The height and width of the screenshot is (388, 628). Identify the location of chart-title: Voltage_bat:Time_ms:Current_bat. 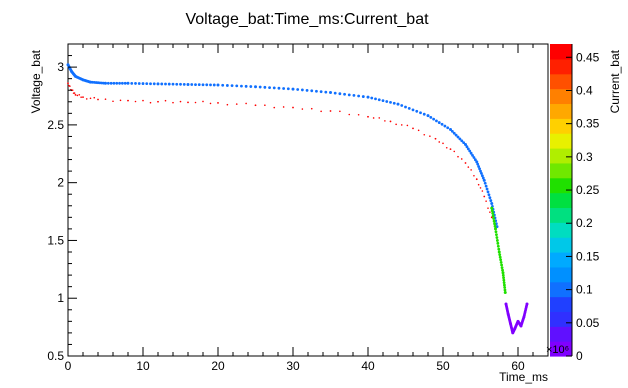
(307, 19).